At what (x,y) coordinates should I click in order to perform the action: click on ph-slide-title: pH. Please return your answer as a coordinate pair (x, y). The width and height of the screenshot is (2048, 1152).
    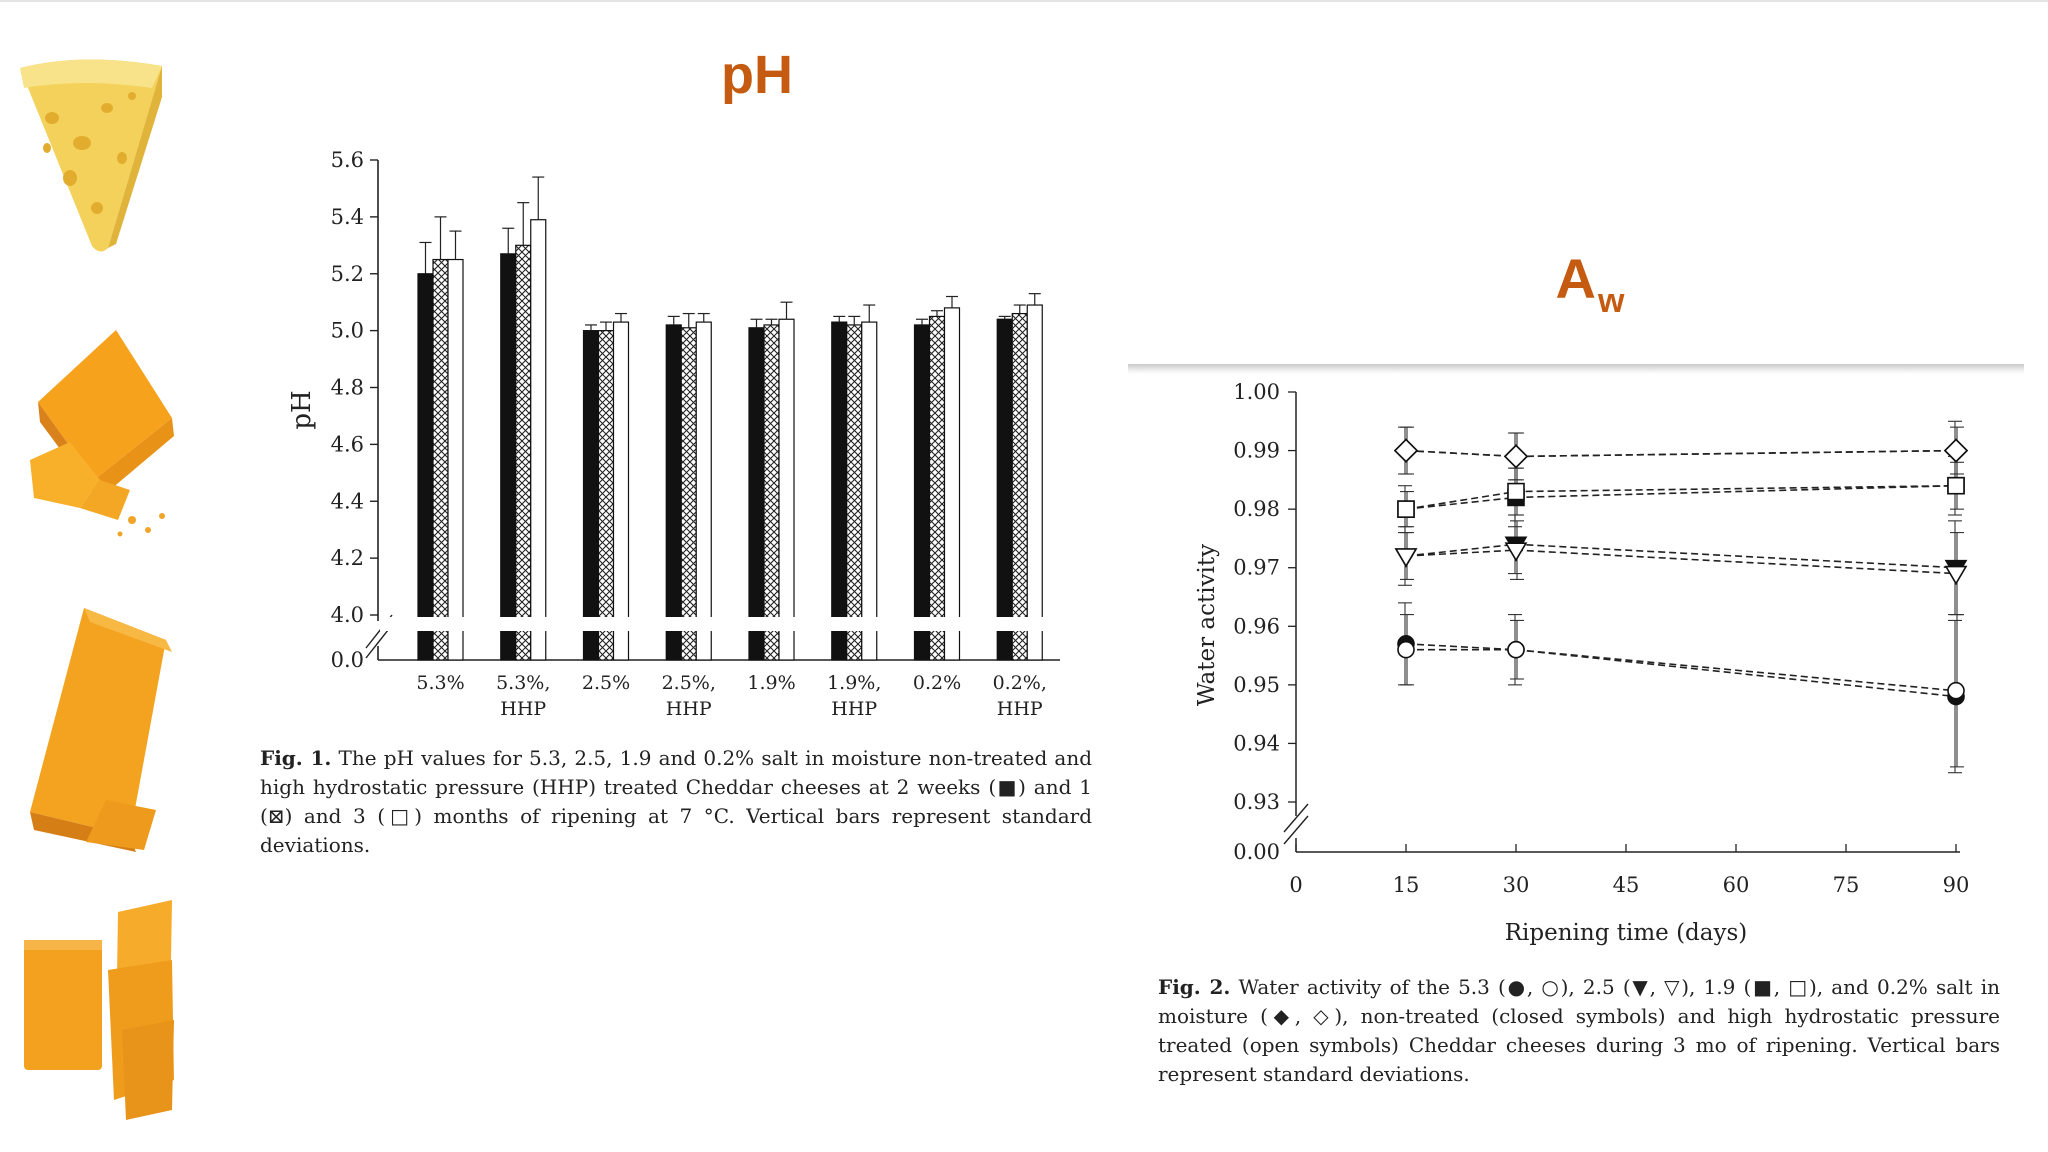
    Looking at the image, I should click on (757, 75).